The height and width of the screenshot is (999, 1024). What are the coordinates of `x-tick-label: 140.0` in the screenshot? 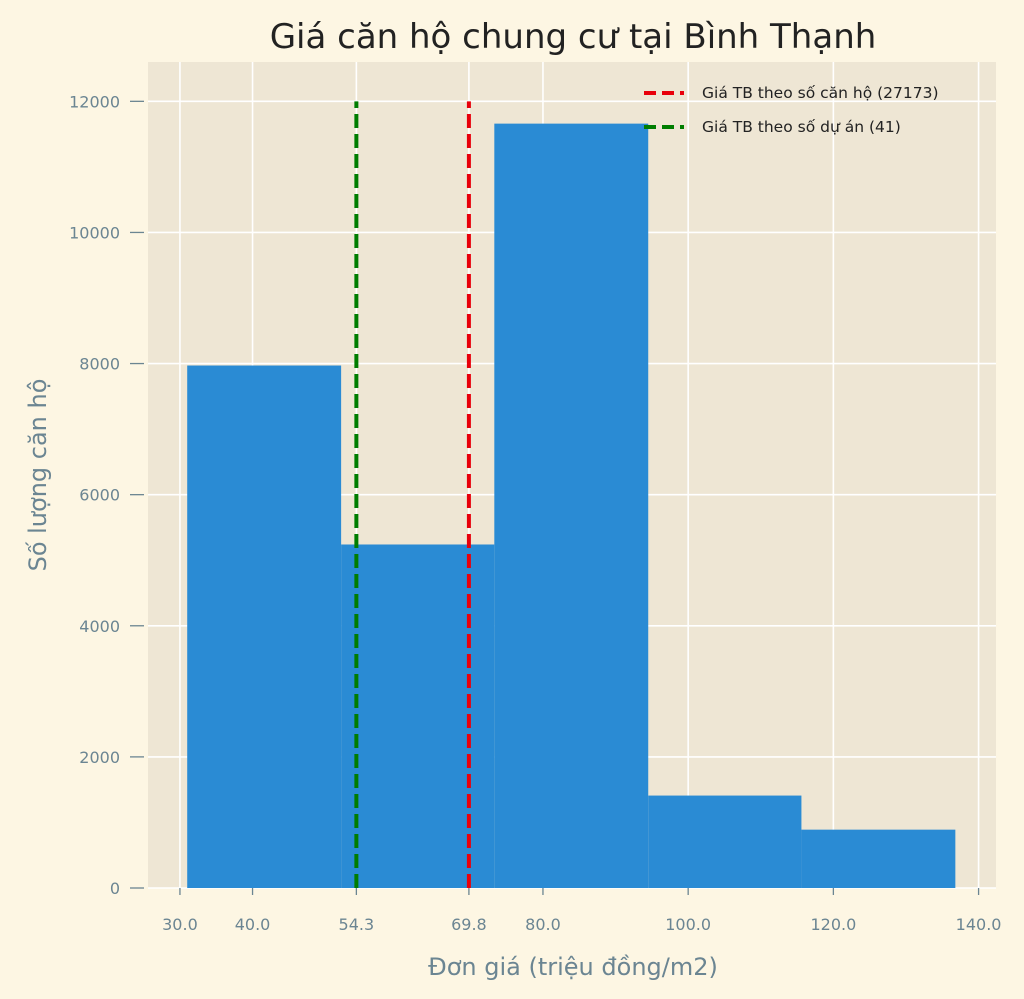 It's located at (979, 924).